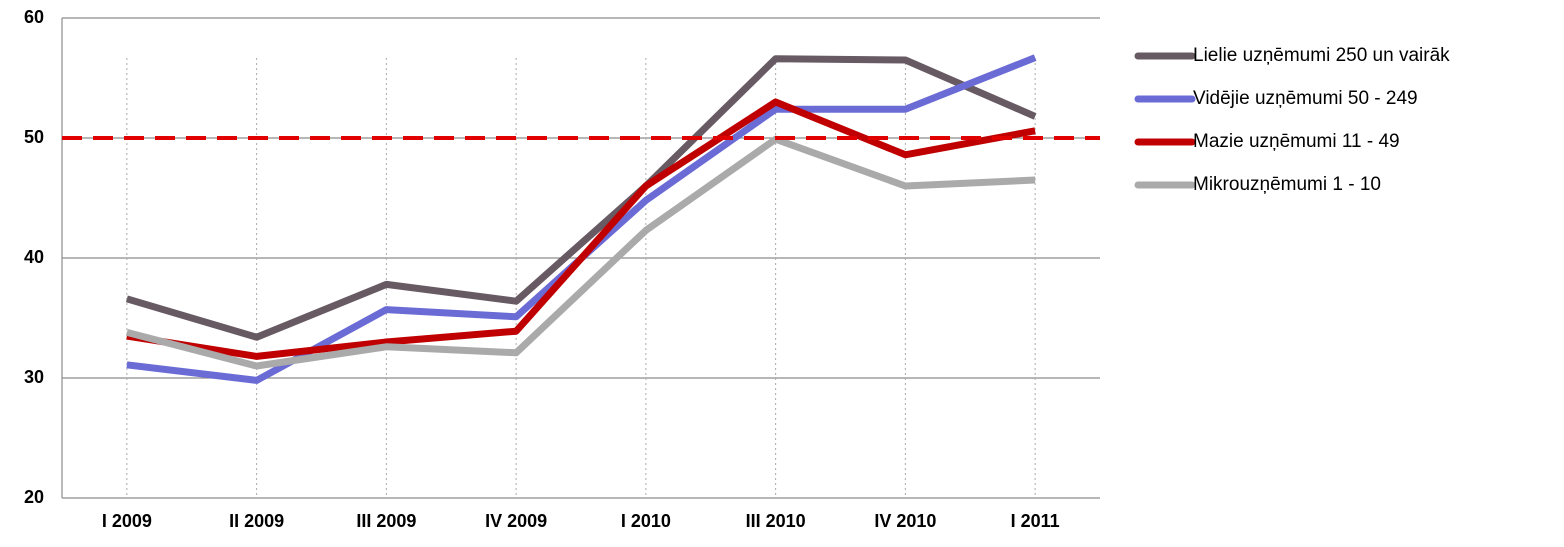  Describe the element at coordinates (905, 521) in the screenshot. I see `x-tick-label: IV 2010` at that location.